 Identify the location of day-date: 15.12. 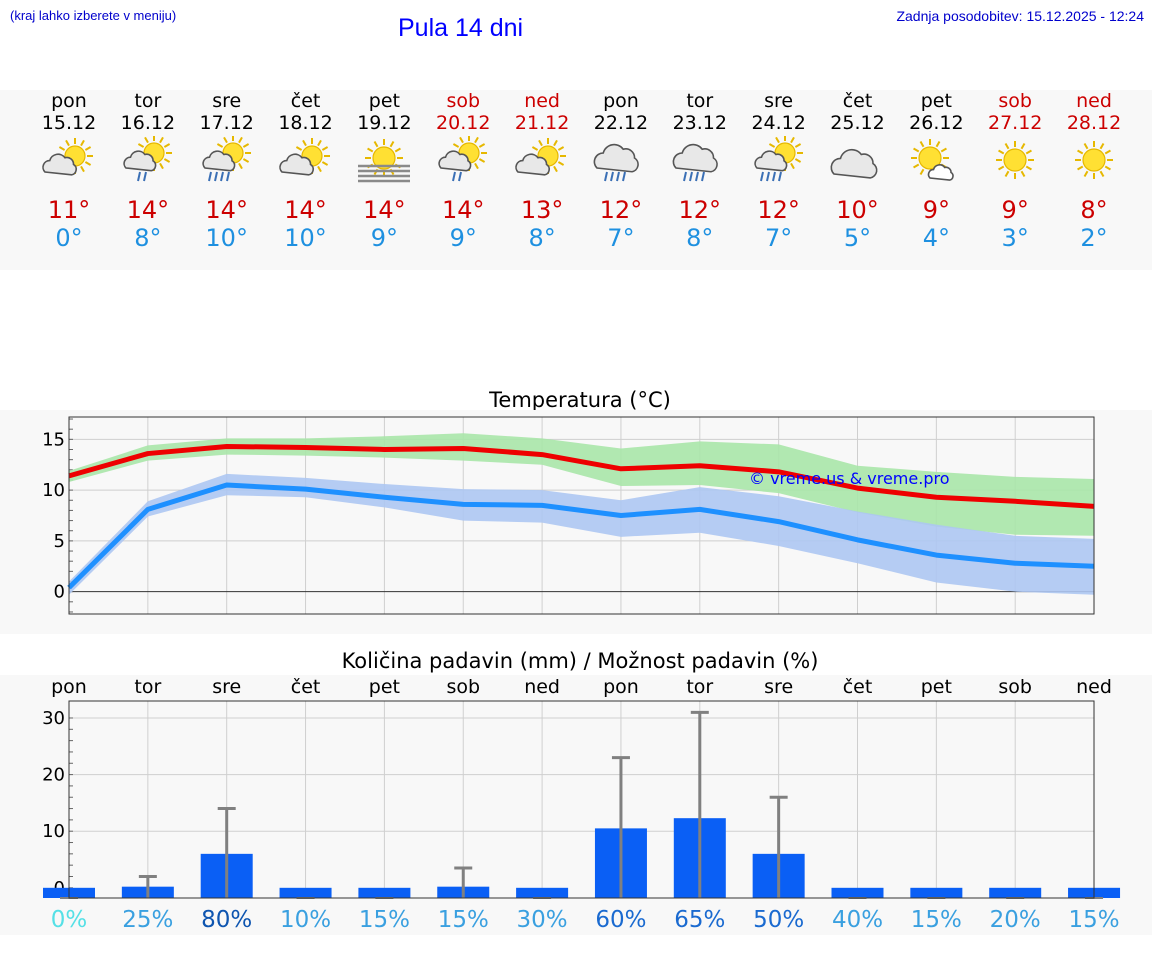
(69, 123).